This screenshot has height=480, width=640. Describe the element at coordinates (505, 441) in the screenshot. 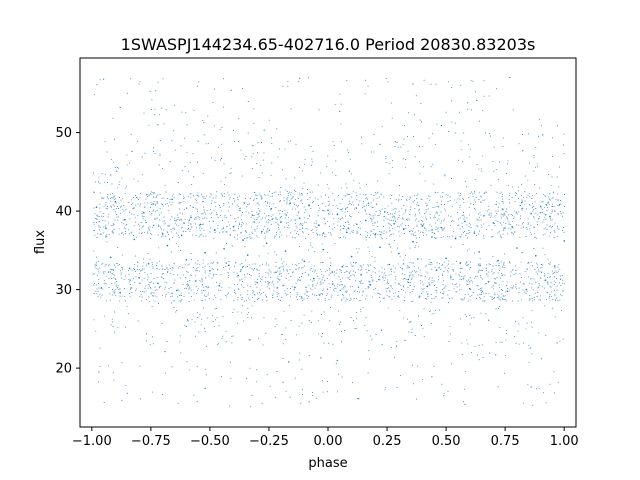

I see `x-tick-label: 0.75` at that location.